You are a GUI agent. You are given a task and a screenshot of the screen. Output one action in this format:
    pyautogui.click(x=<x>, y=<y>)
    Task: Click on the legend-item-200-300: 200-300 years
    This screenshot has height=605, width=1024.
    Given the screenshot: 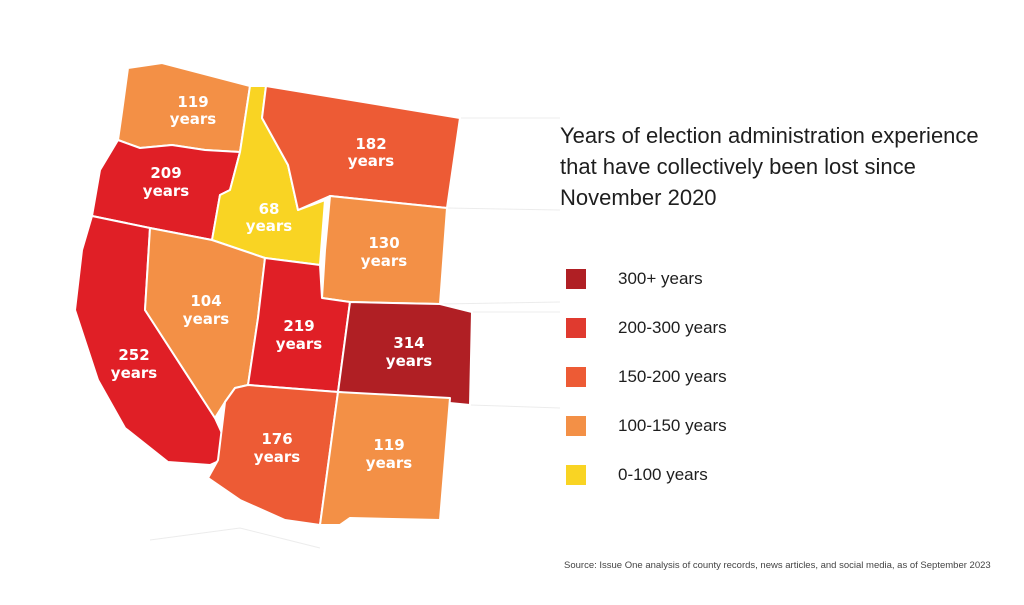 What is the action you would take?
    pyautogui.click(x=646, y=327)
    